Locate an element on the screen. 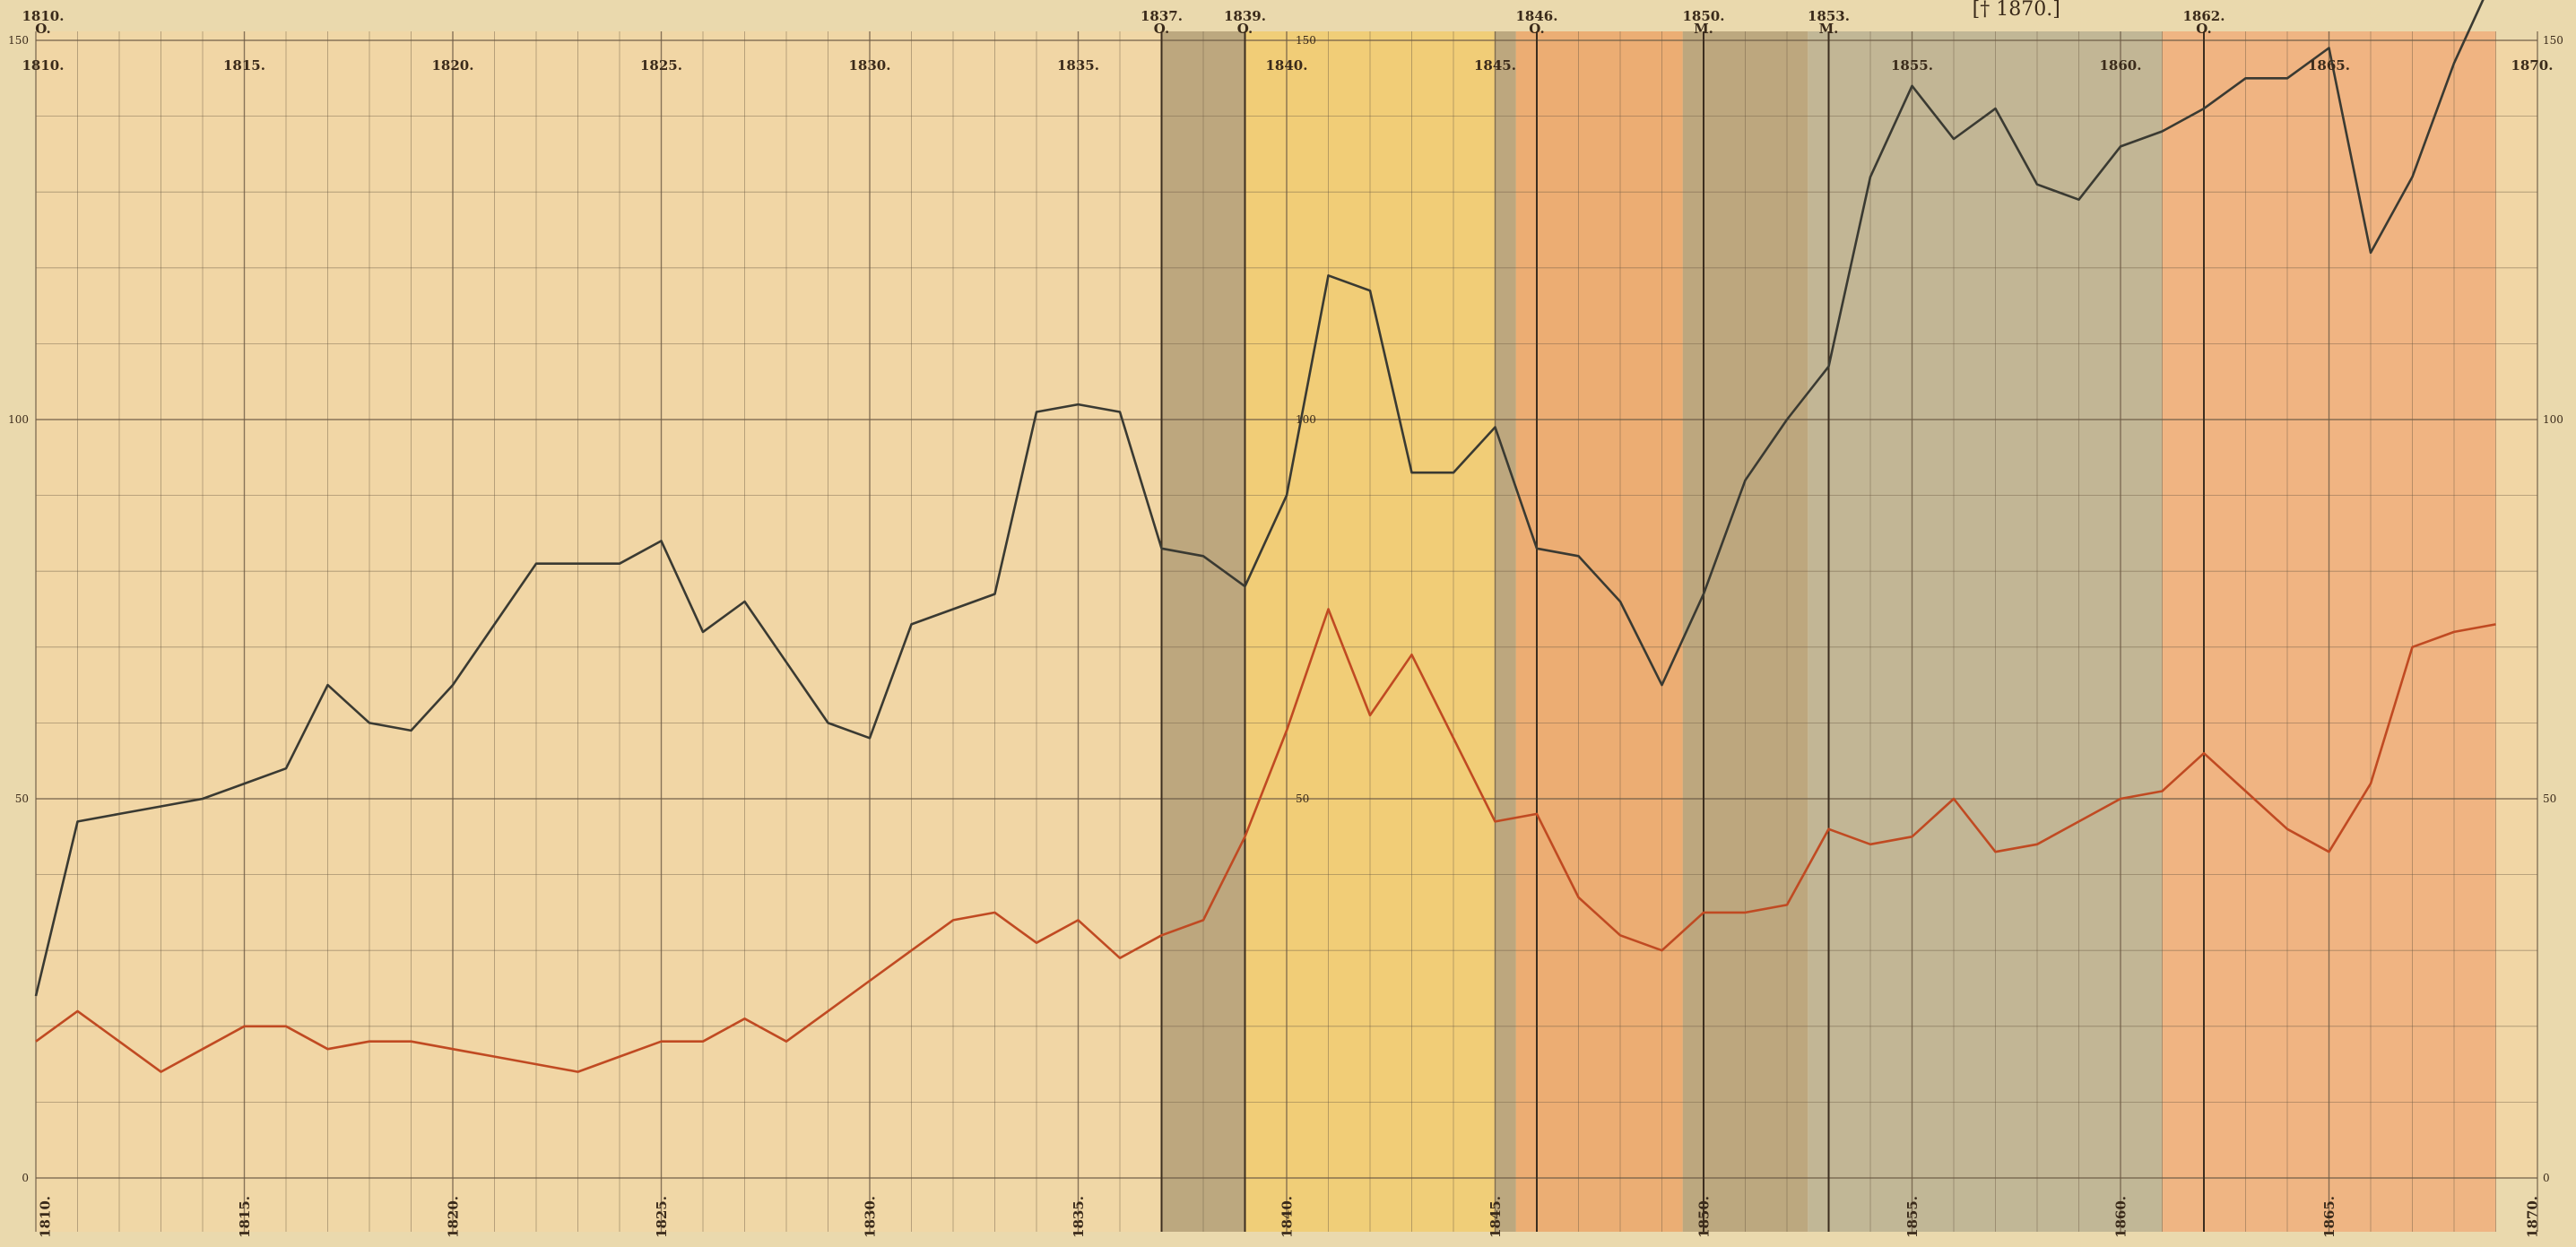 The height and width of the screenshot is (1247, 2576). x-tick-bottom: 1815. is located at coordinates (245, 1217).